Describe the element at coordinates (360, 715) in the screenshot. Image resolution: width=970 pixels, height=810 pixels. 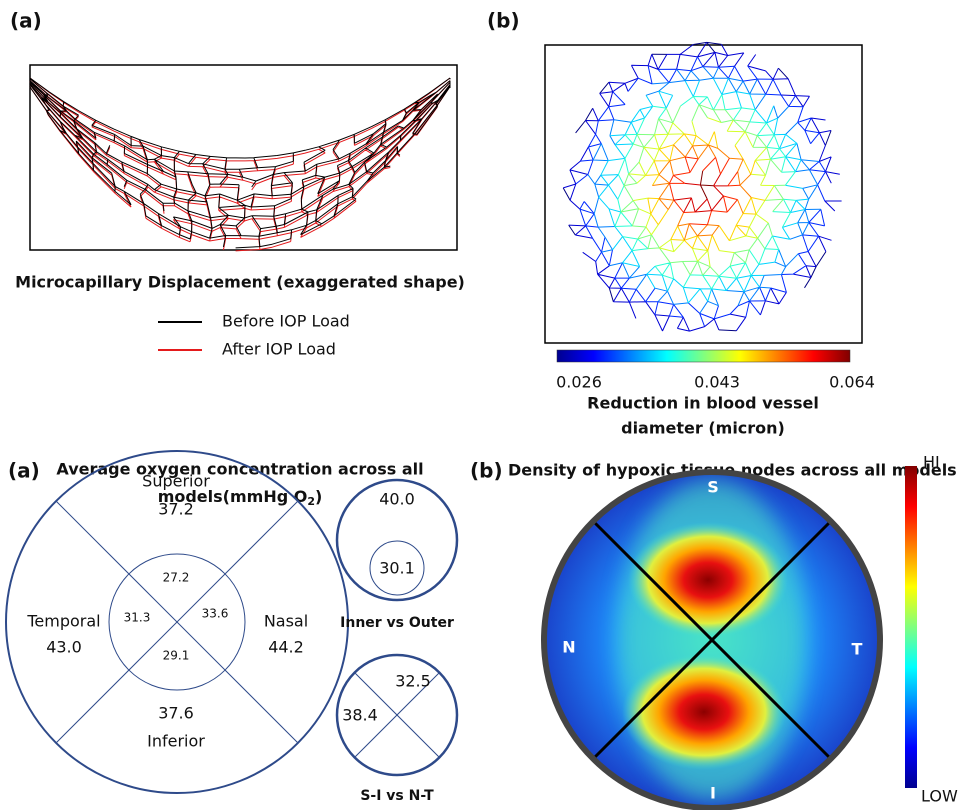
I see `region-value: 38.4` at that location.